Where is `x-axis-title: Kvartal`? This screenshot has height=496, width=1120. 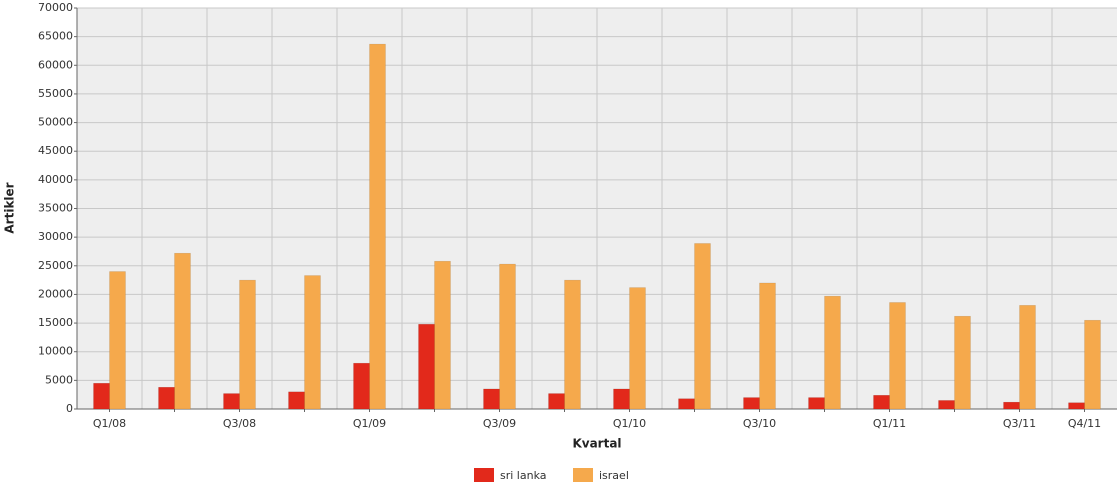
x-axis-title: Kvartal is located at coordinates (596, 444).